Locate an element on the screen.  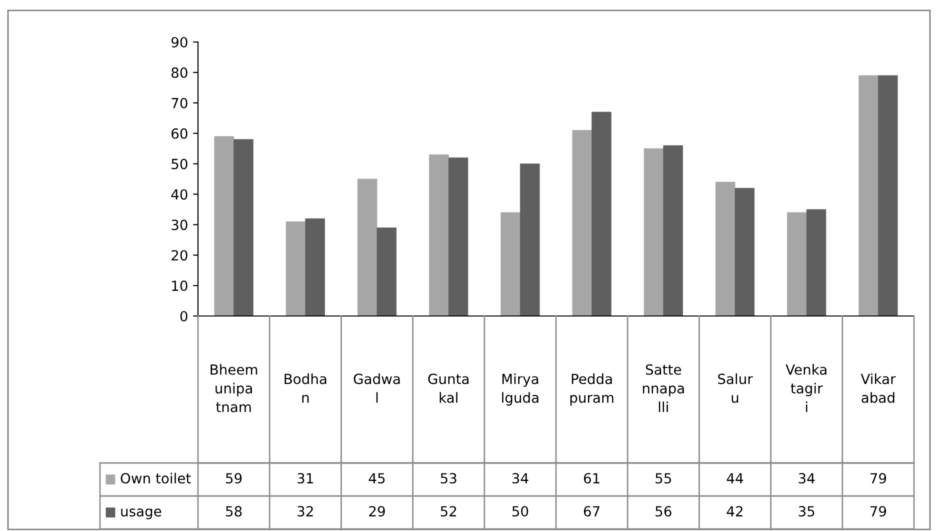
data-label: 42 is located at coordinates (734, 511).